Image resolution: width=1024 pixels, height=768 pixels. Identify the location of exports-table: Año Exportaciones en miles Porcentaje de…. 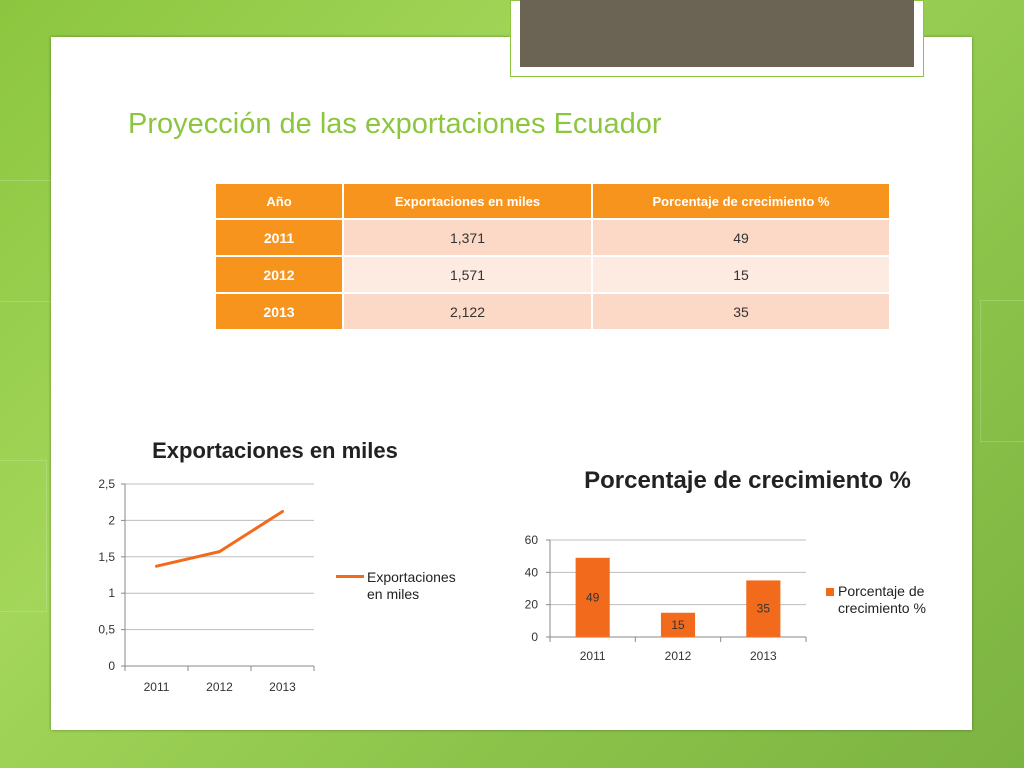
(552, 256).